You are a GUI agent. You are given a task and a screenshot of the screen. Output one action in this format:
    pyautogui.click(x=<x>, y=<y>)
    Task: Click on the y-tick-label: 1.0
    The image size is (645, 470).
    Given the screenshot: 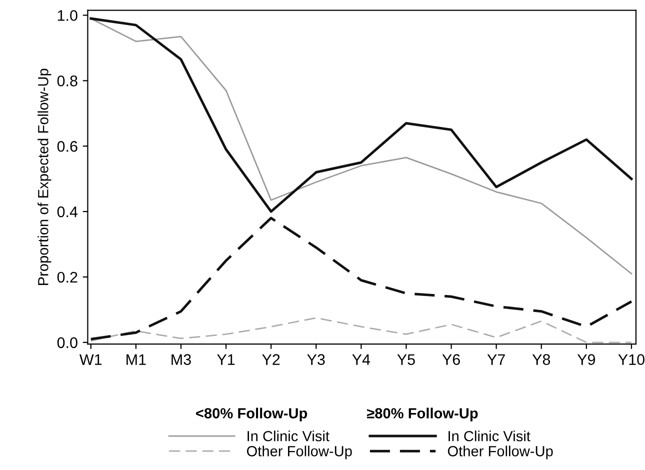 What is the action you would take?
    pyautogui.click(x=68, y=15)
    